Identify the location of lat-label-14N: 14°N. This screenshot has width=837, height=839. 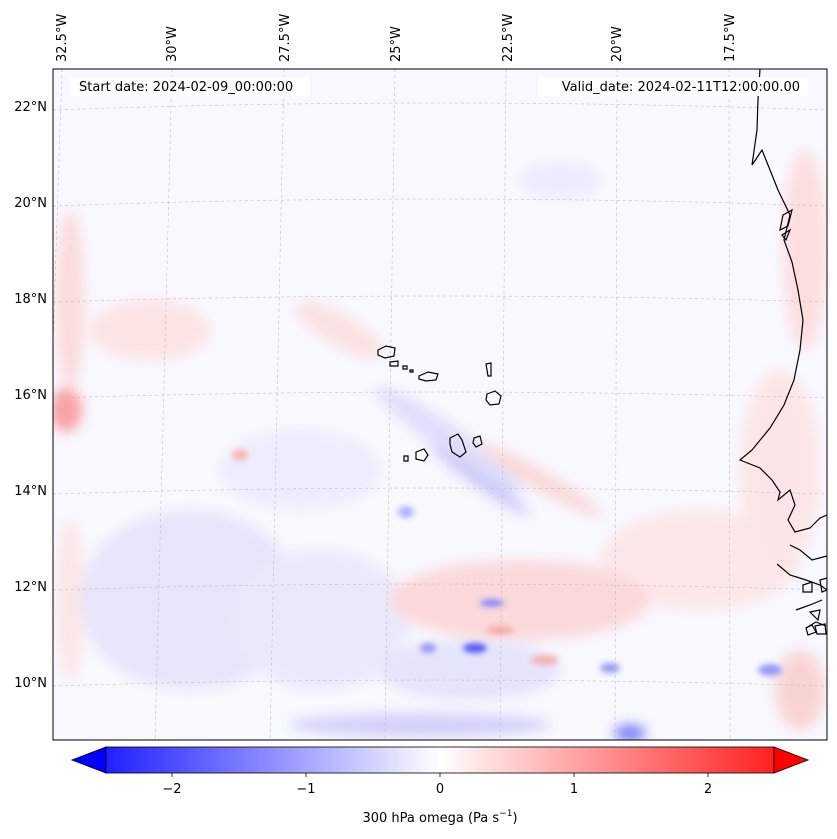
(30, 491).